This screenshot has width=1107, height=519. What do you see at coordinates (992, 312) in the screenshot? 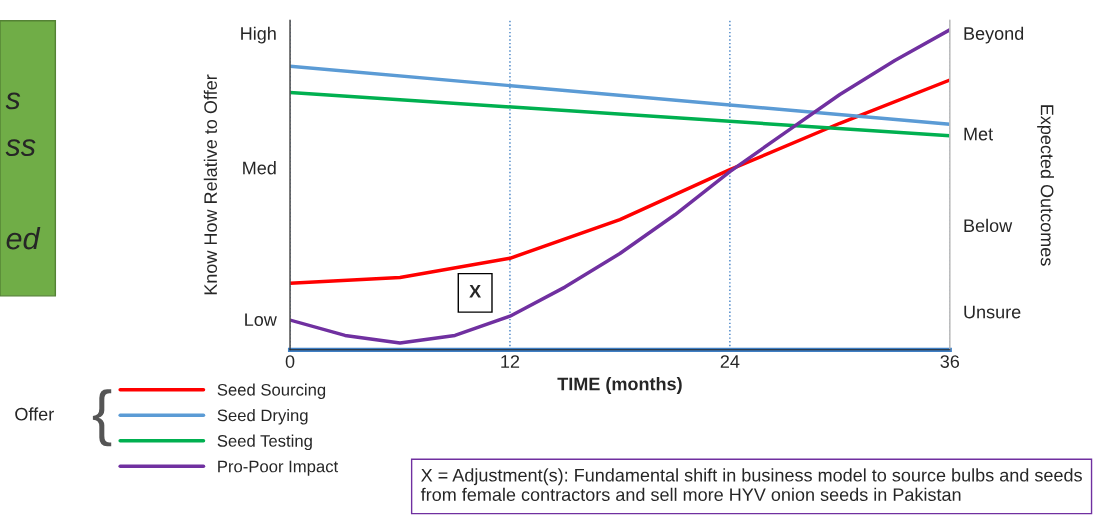
I see `text: Unsure` at bounding box center [992, 312].